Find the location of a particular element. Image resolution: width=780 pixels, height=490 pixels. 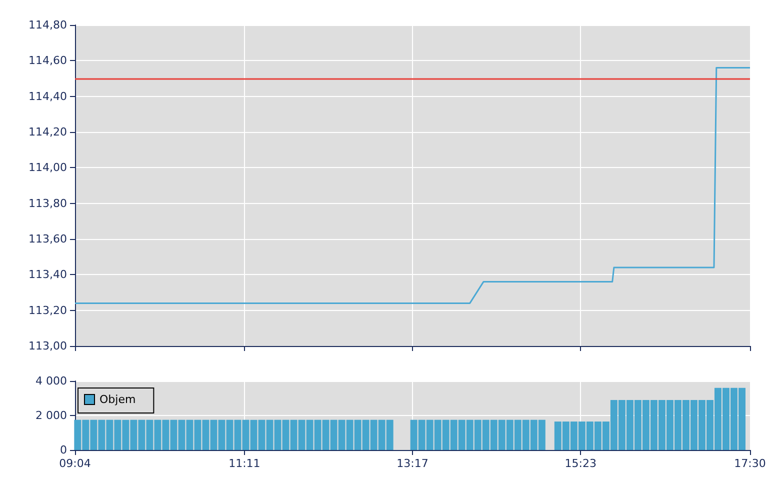

y-tick-label: 114,60 is located at coordinates (47, 61).